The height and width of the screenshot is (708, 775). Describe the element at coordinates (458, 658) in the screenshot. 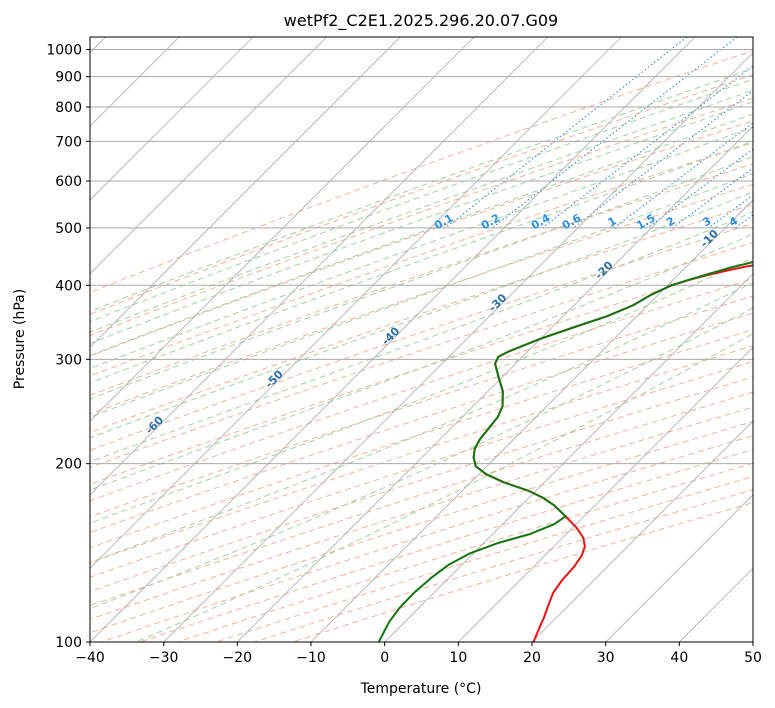

I see `x-tick-label: 10` at that location.